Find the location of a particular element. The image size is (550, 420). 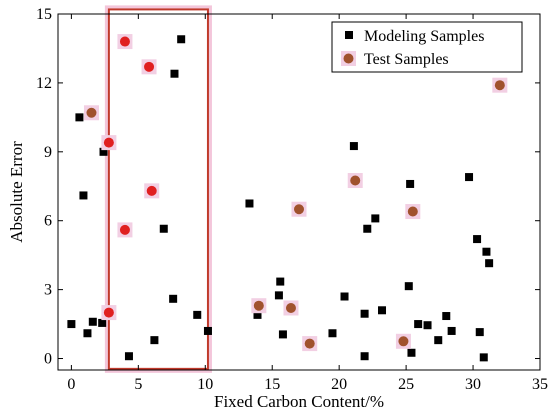

x-tick-label-20: 20 is located at coordinates (339, 384).